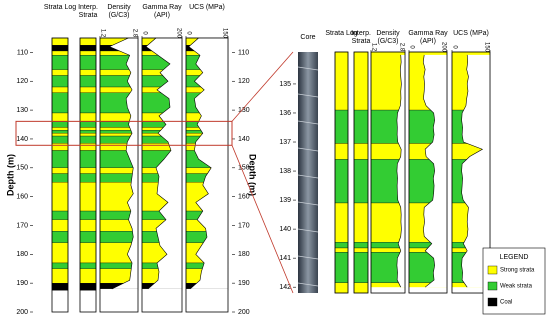  Describe the element at coordinates (285, 142) in the screenshot. I see `y-tick-label: 137` at that location.